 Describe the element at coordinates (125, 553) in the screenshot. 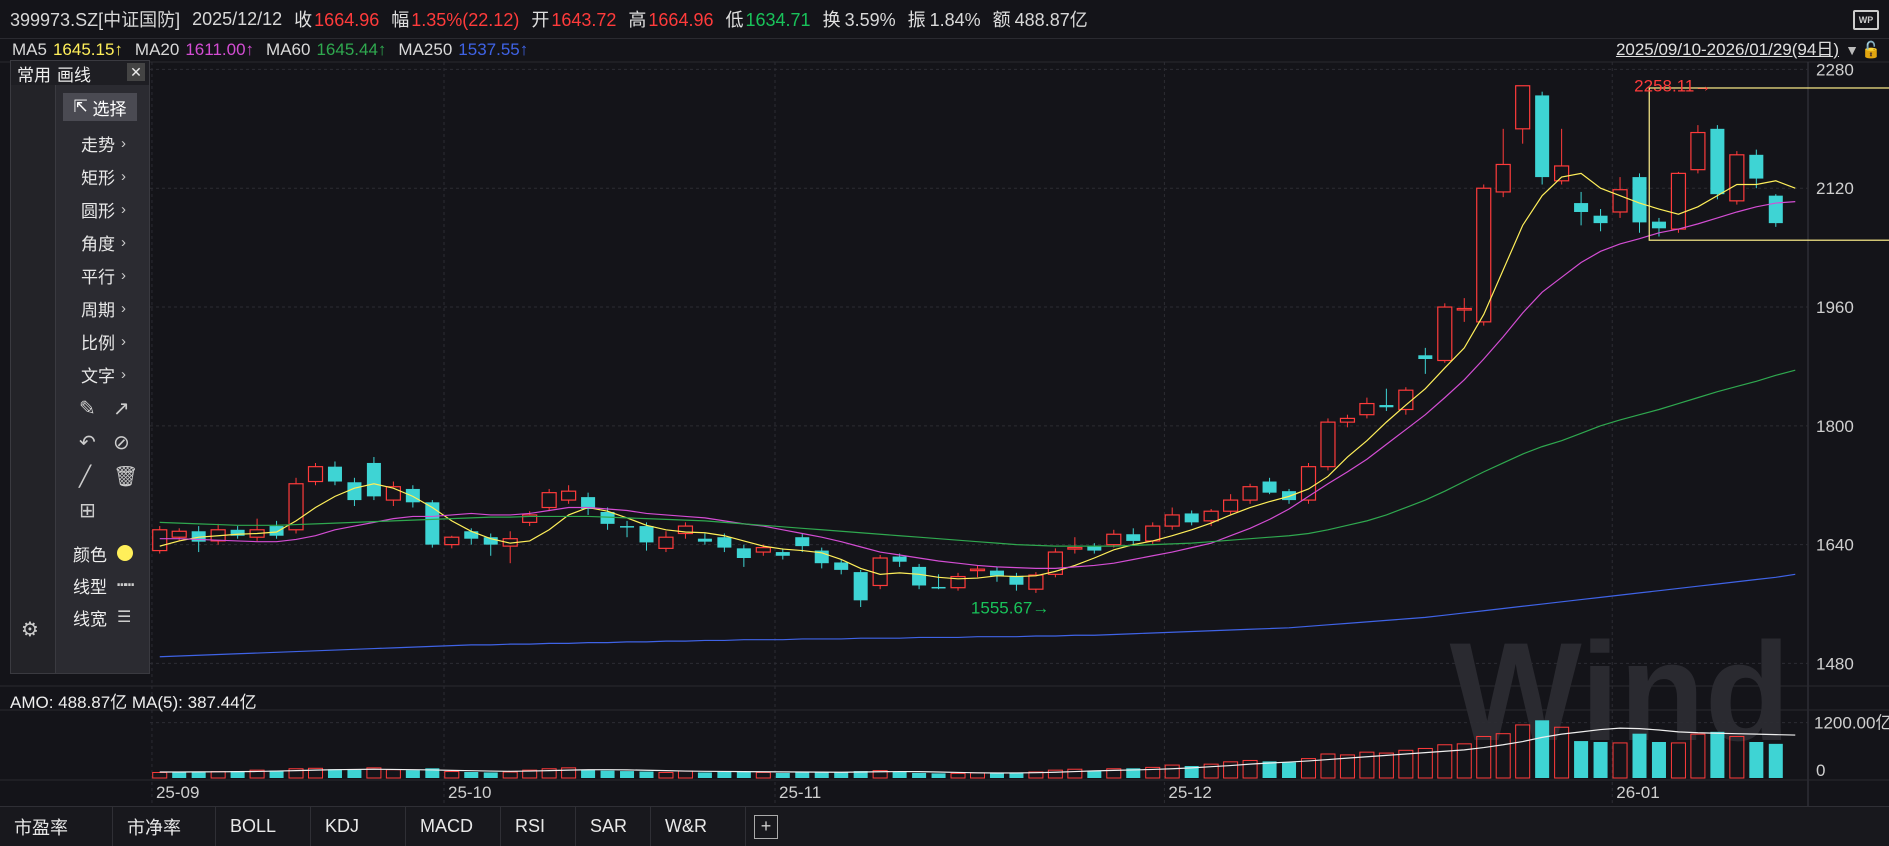

I see `color-swatch` at that location.